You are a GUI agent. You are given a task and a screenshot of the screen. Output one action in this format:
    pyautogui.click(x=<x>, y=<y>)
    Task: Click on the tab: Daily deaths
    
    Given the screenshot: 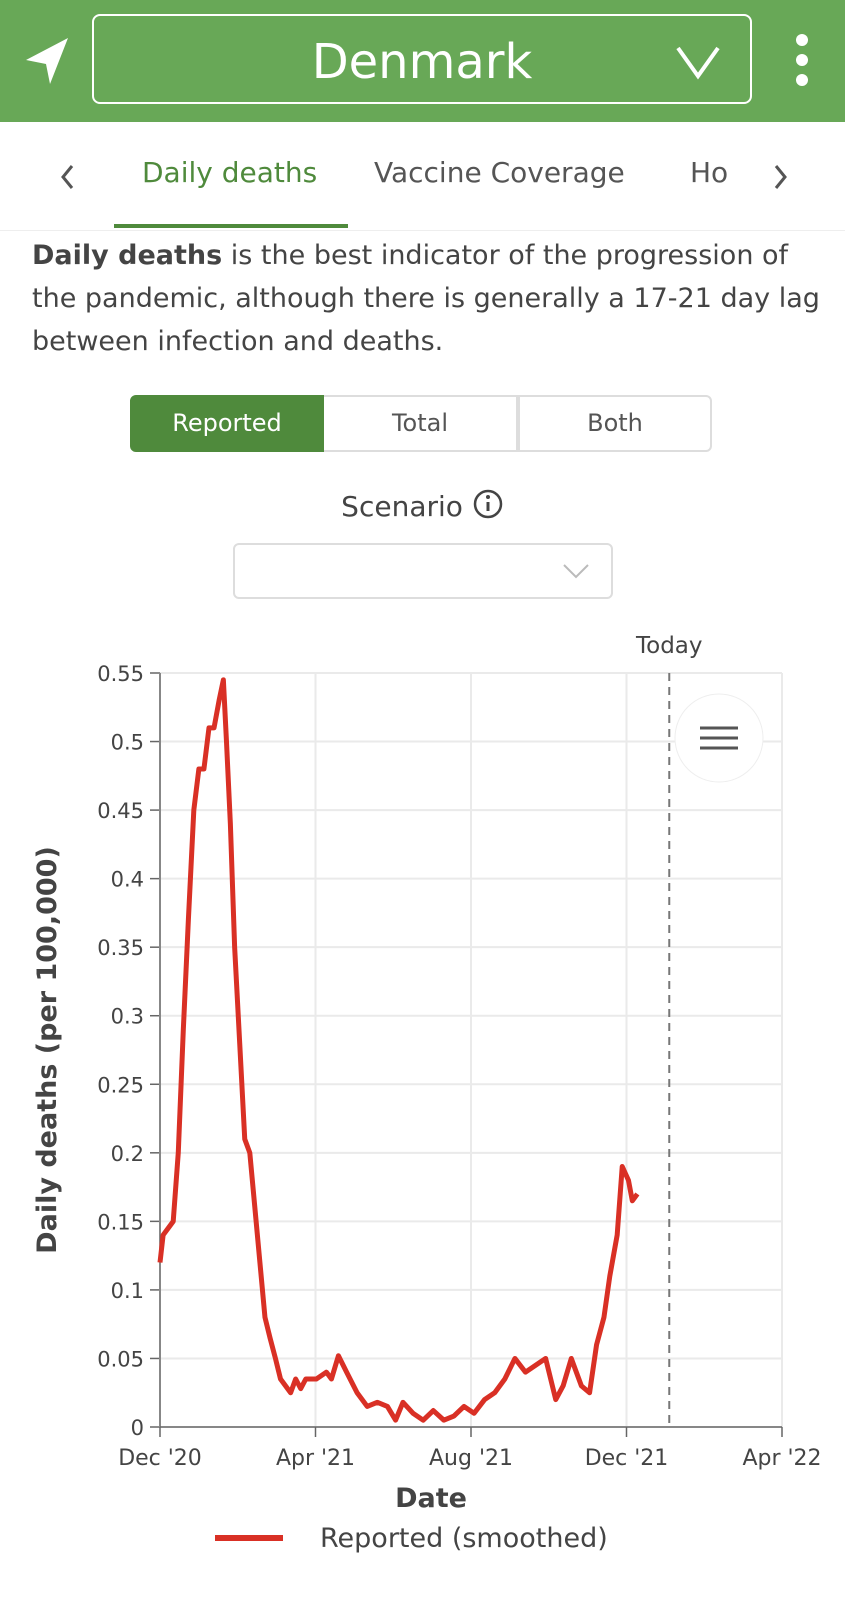 What is the action you would take?
    pyautogui.click(x=230, y=172)
    